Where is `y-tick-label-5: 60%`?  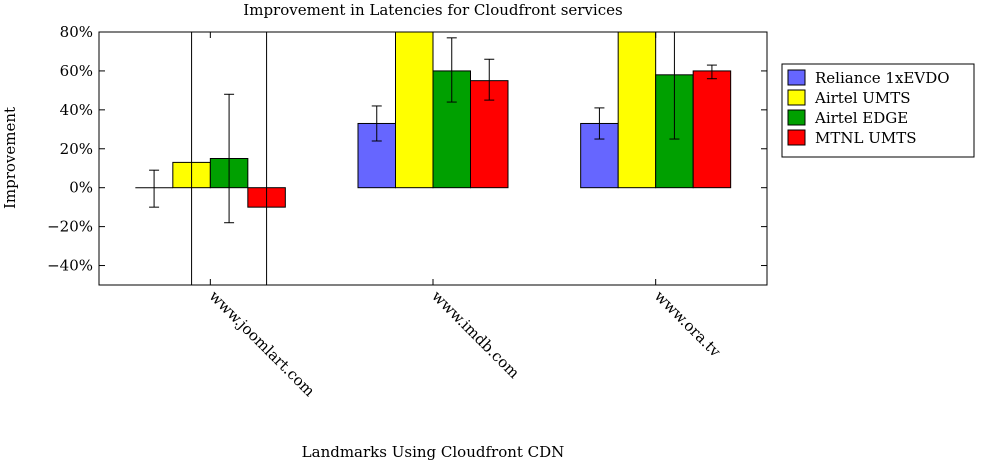
y-tick-label-5: 60% is located at coordinates (76, 71).